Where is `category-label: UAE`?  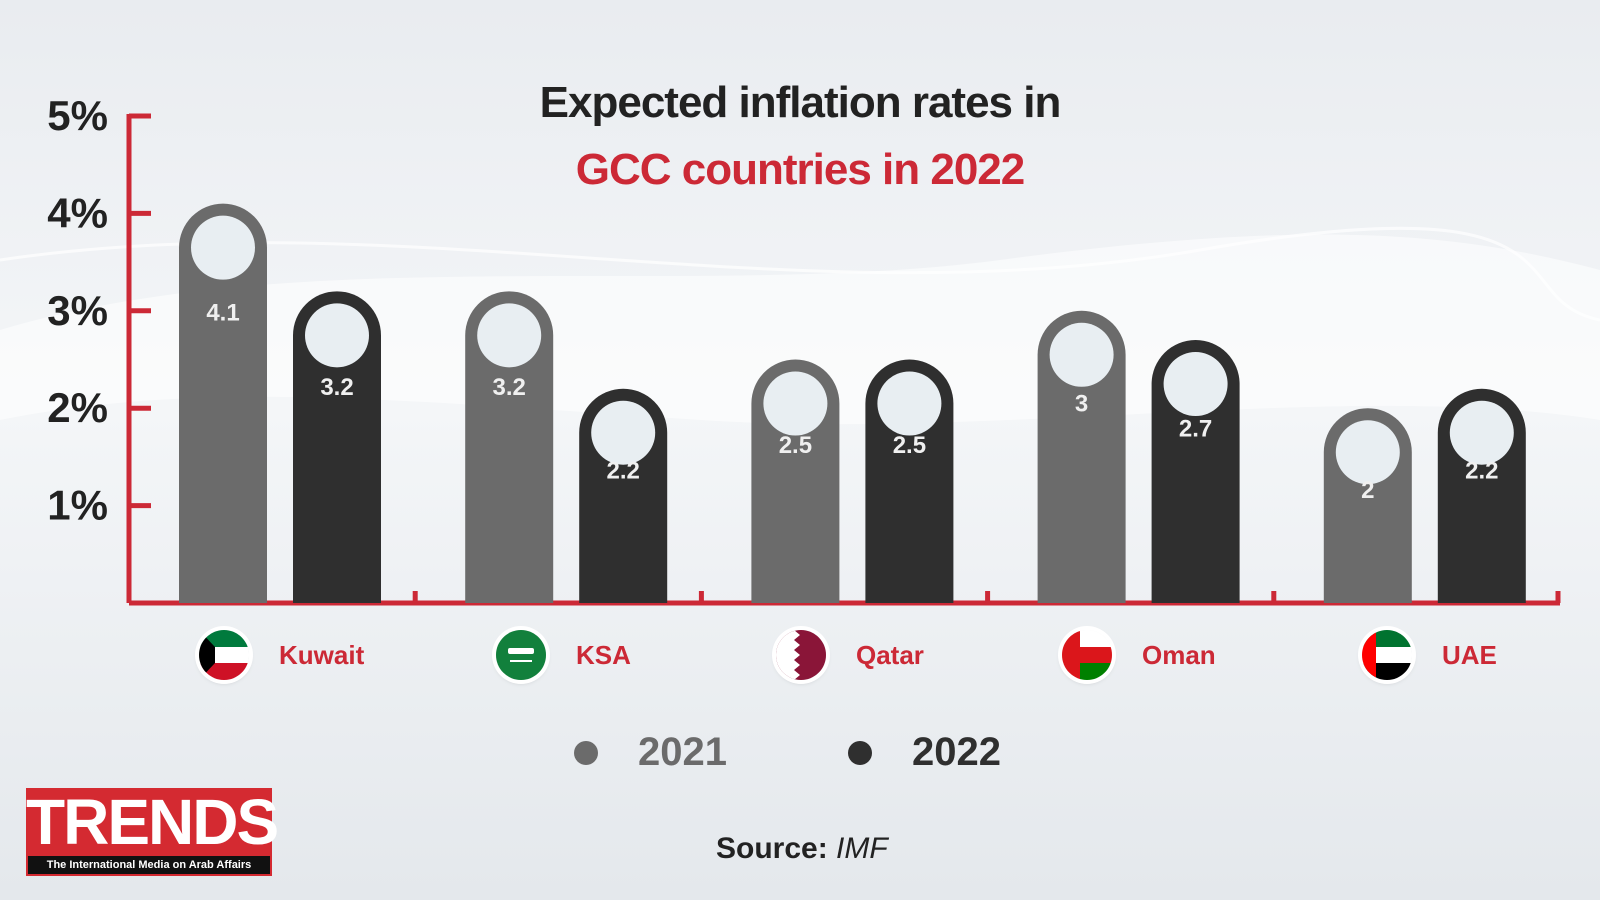 category-label: UAE is located at coordinates (1469, 654).